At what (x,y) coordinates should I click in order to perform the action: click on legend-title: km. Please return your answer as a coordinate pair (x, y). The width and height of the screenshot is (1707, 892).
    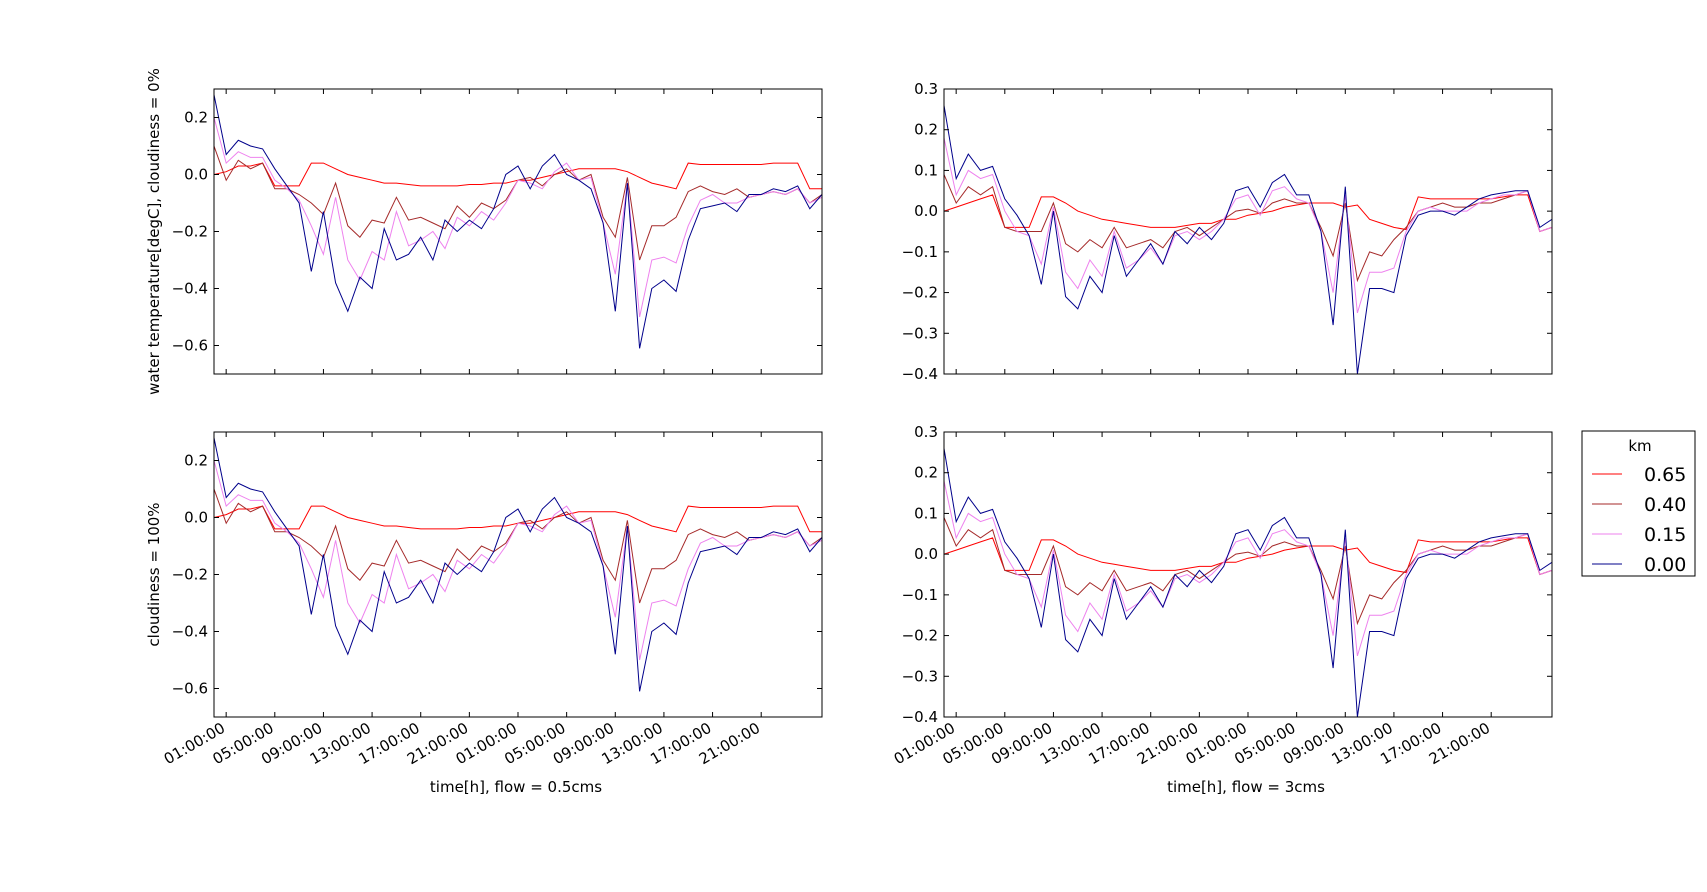
    Looking at the image, I should click on (1639, 446).